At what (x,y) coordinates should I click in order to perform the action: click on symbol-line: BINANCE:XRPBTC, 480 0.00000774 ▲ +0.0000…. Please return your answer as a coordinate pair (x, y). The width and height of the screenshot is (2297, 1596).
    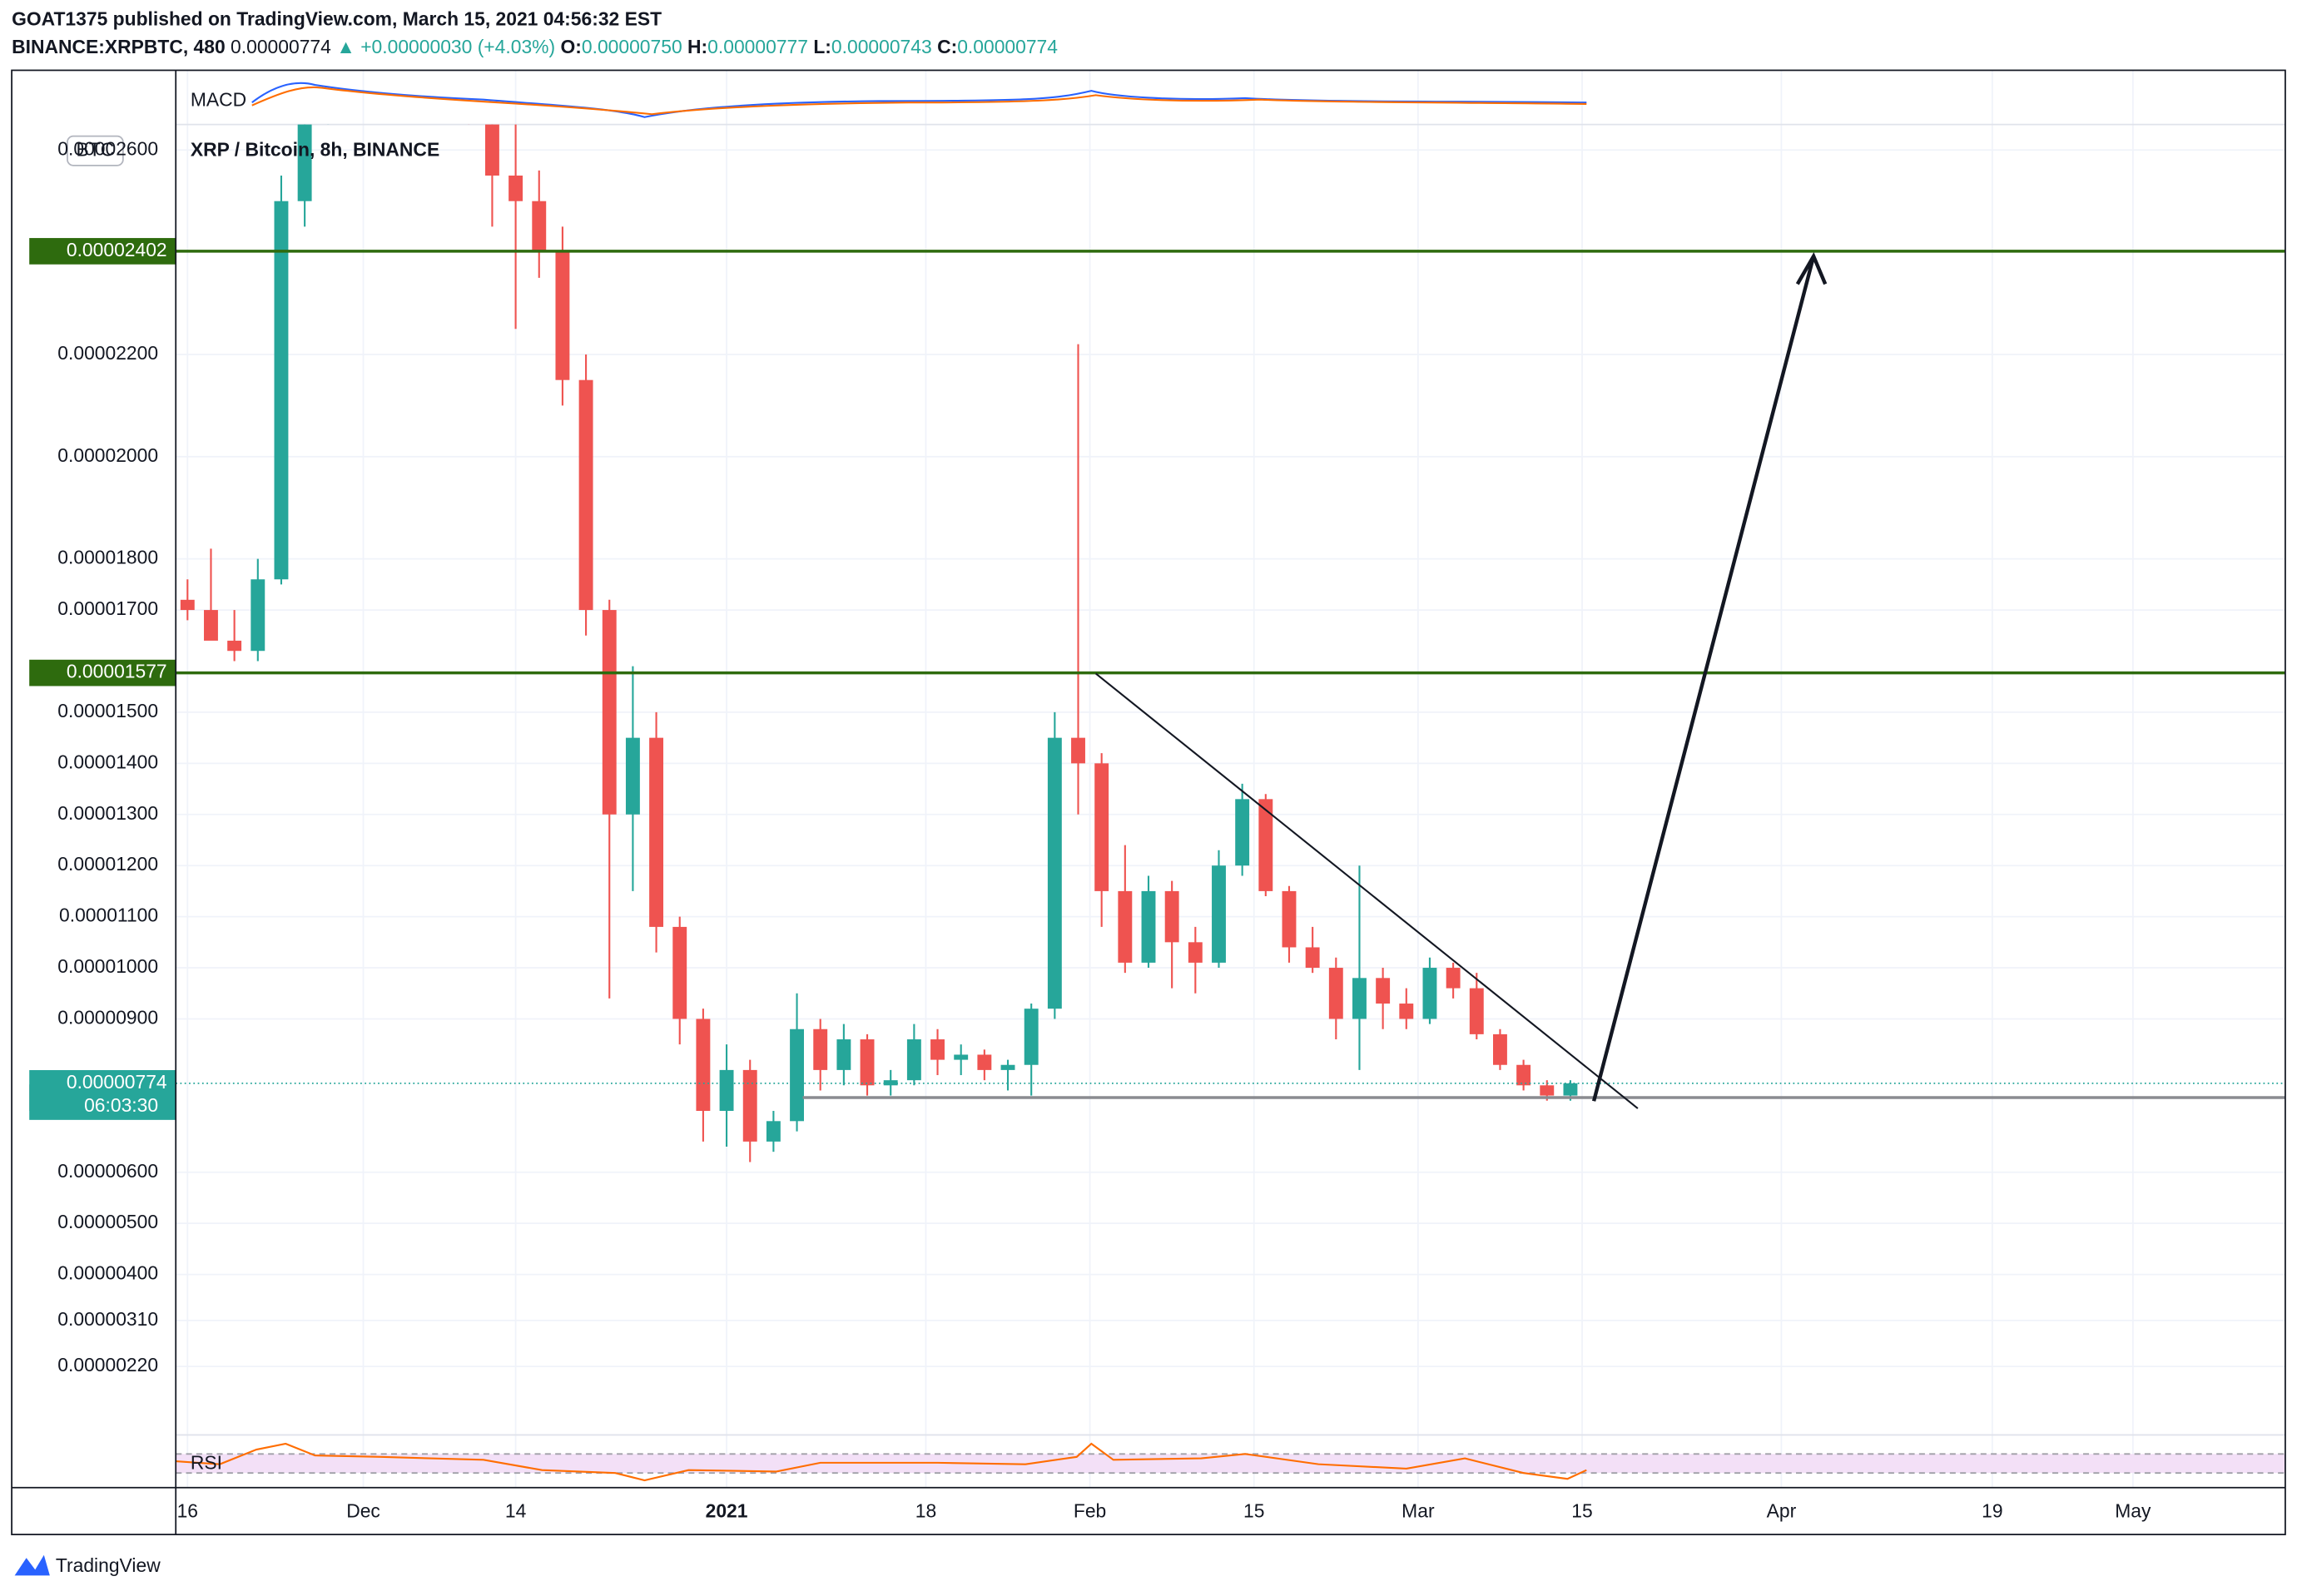
    Looking at the image, I should click on (535, 46).